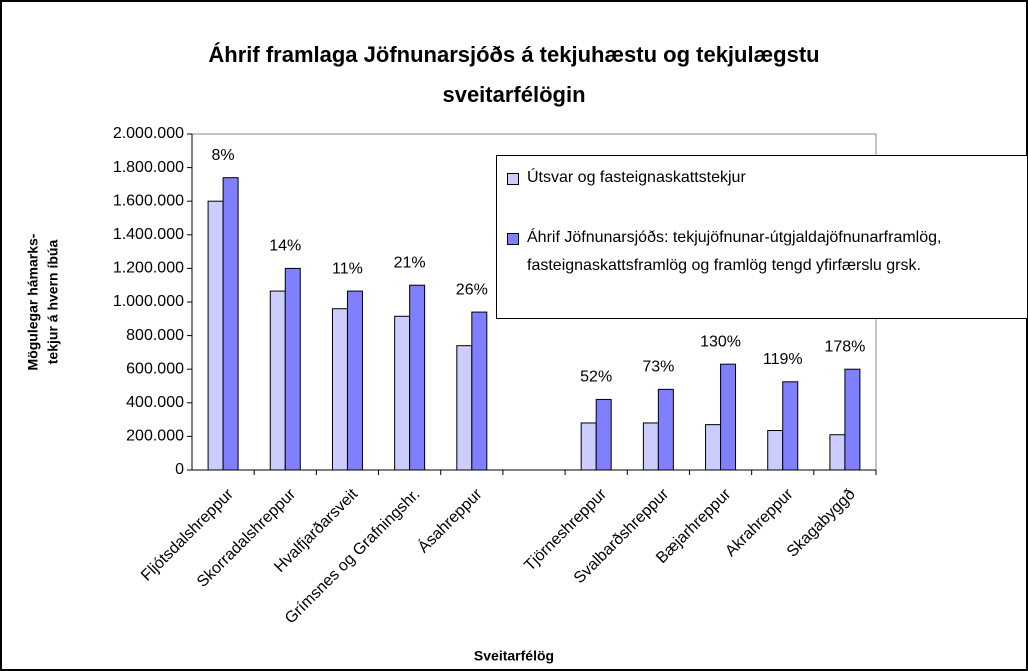 The width and height of the screenshot is (1028, 671). I want to click on y-tick-label: 1.400.000, so click(148, 234).